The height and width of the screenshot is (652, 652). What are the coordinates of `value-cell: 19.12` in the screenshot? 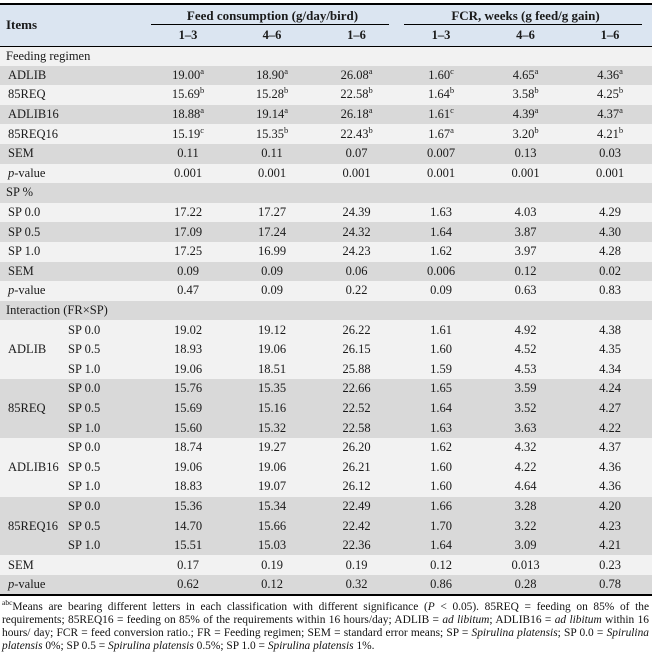 It's located at (272, 329).